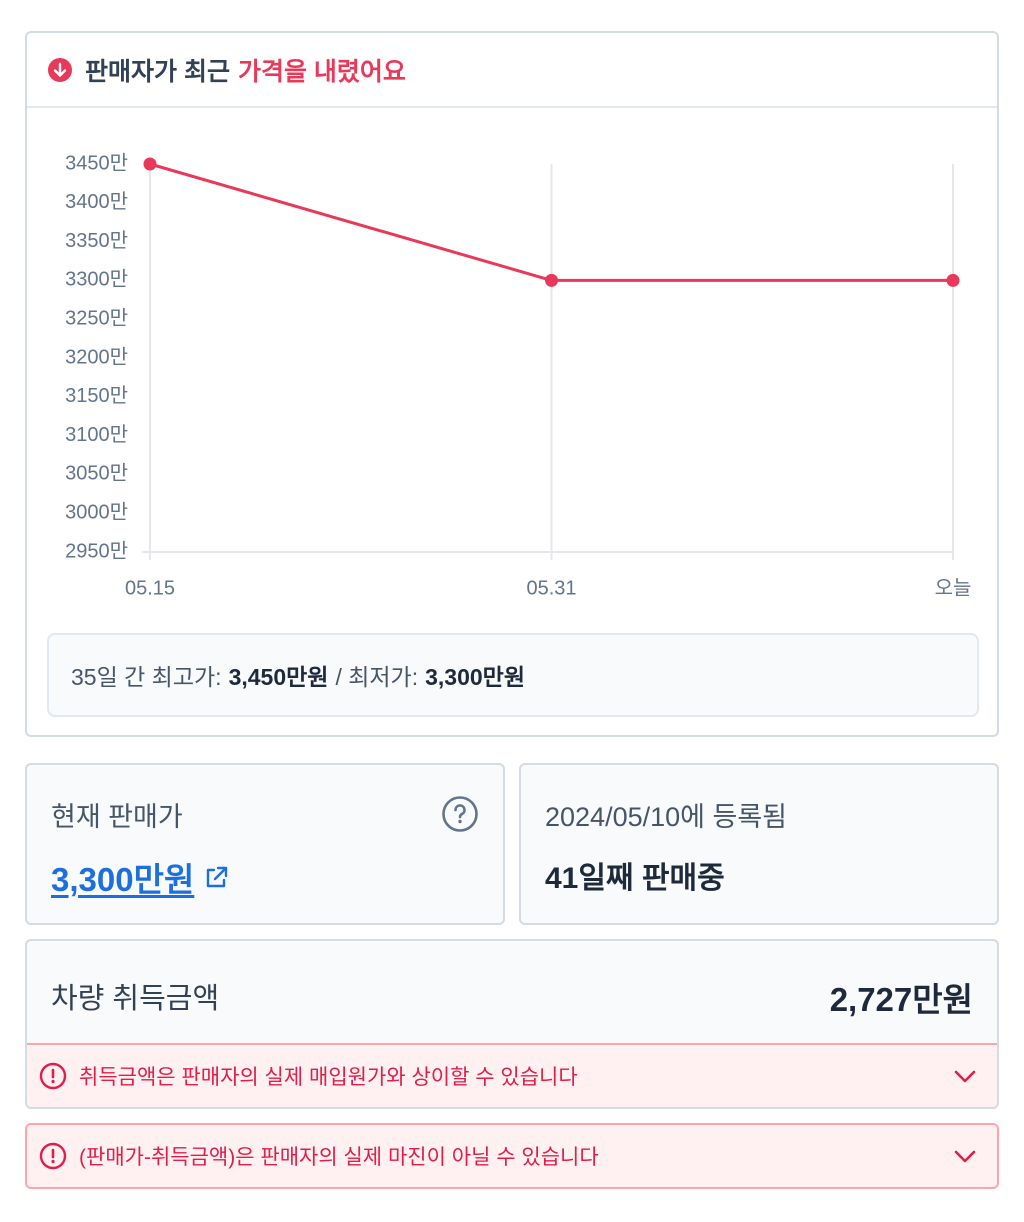 The width and height of the screenshot is (1024, 1222). I want to click on amount: 2,727만원, so click(901, 999).